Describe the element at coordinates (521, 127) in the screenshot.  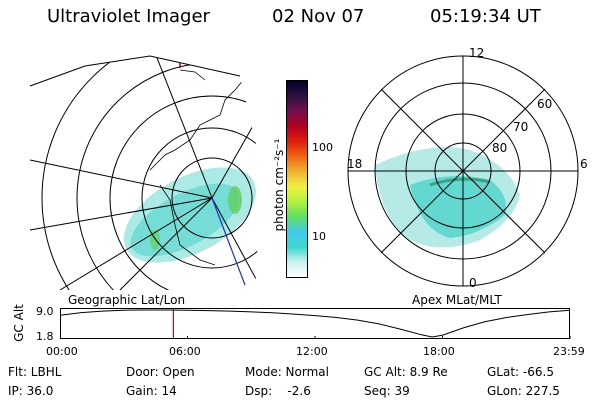
I see `lat-label-70: 70` at that location.